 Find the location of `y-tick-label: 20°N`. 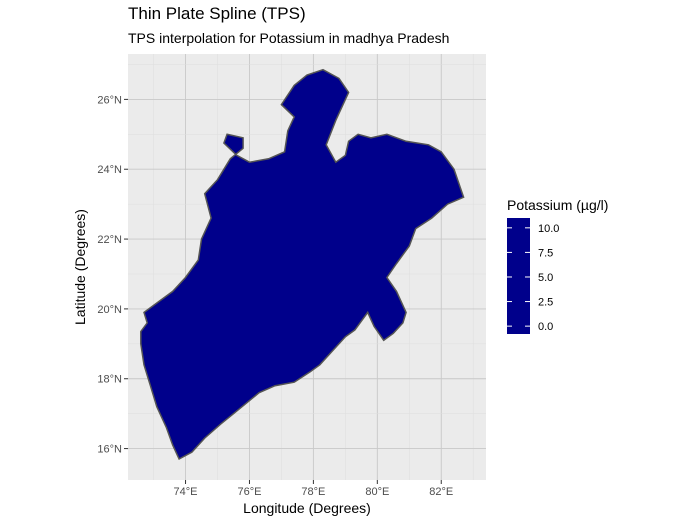

y-tick-label: 20°N is located at coordinates (109, 310).